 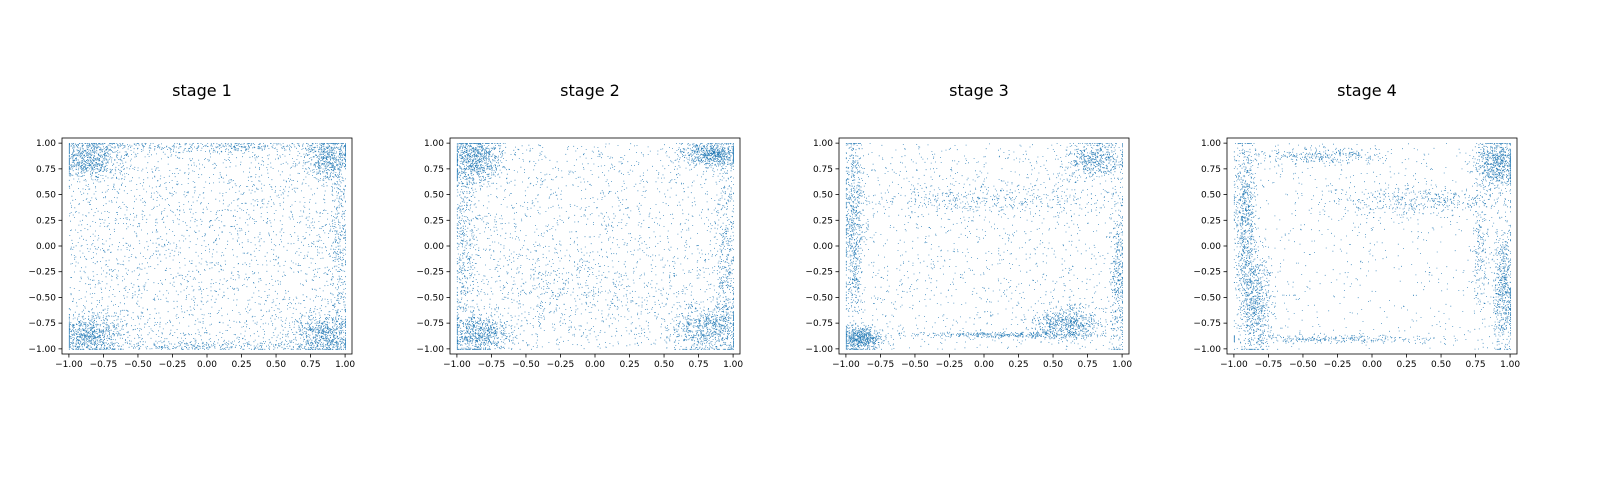 What do you see at coordinates (979, 90) in the screenshot?
I see `panel-title: stage 3` at bounding box center [979, 90].